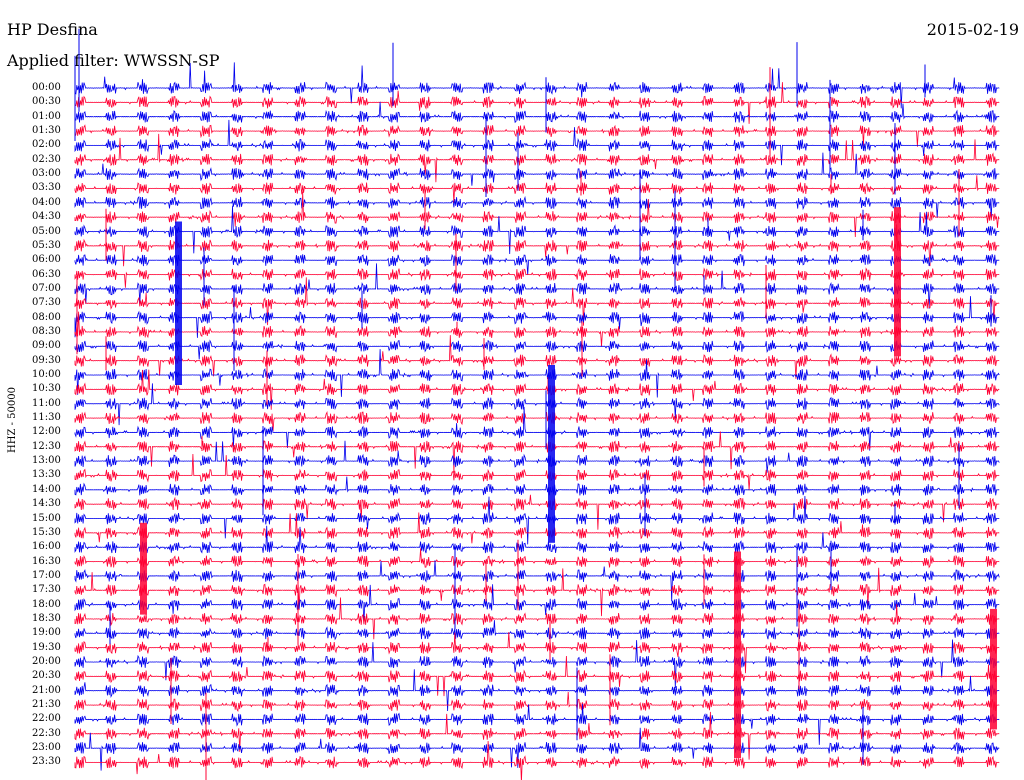  I want to click on time-label: 21:00, so click(46, 690).